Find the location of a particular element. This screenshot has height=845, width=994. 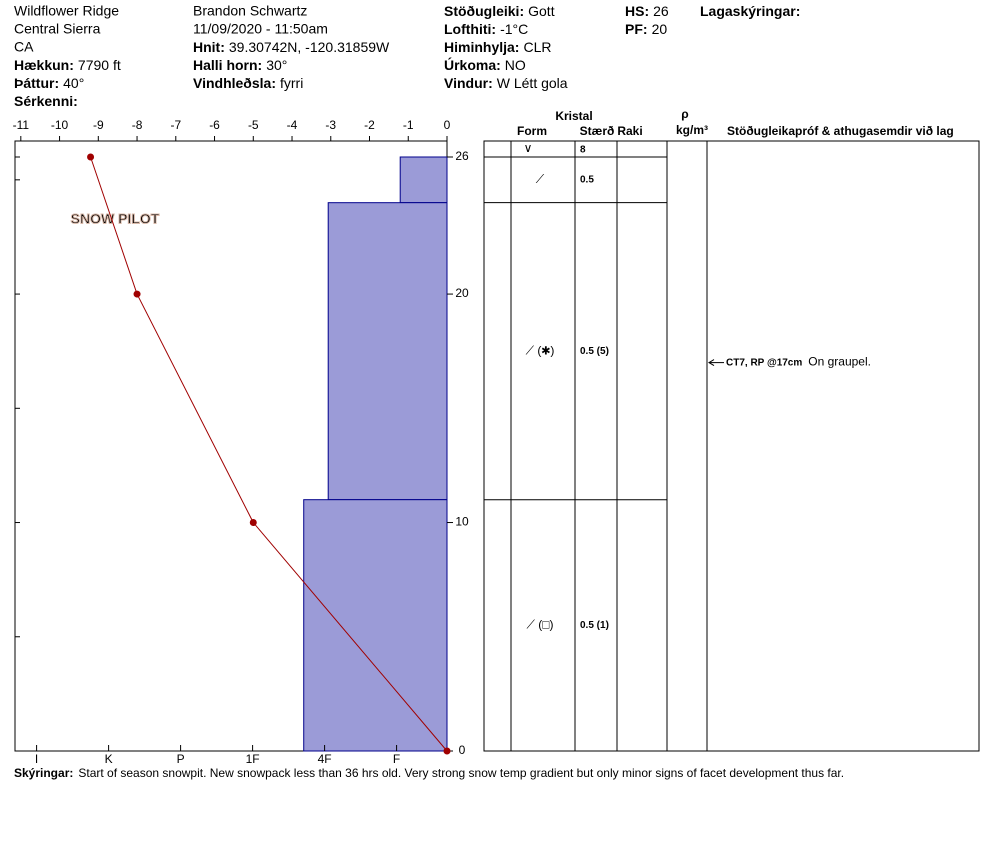

header-field: PF: 20 is located at coordinates (646, 29).